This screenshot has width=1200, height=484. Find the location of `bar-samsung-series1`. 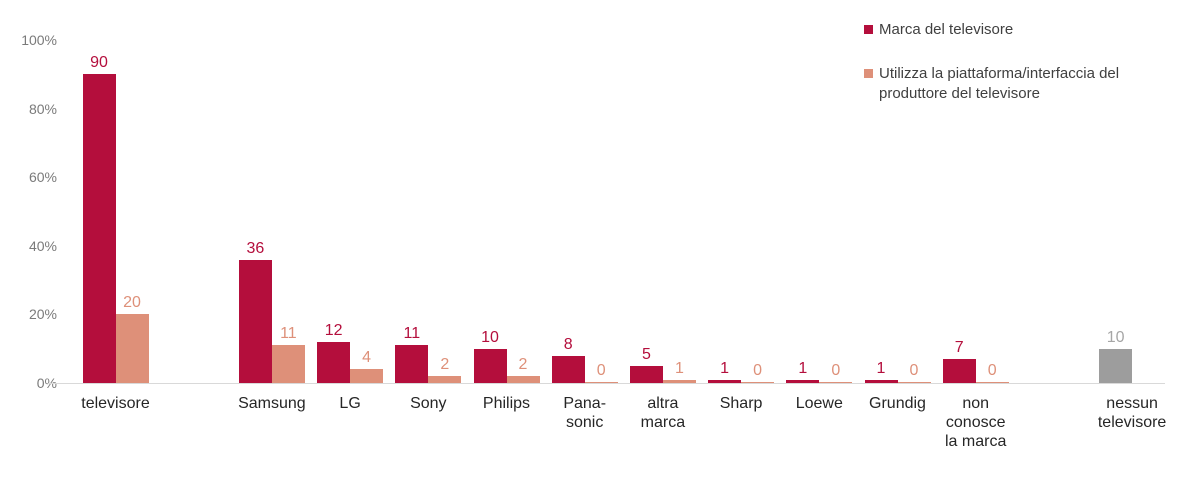

bar-samsung-series1 is located at coordinates (255, 321).